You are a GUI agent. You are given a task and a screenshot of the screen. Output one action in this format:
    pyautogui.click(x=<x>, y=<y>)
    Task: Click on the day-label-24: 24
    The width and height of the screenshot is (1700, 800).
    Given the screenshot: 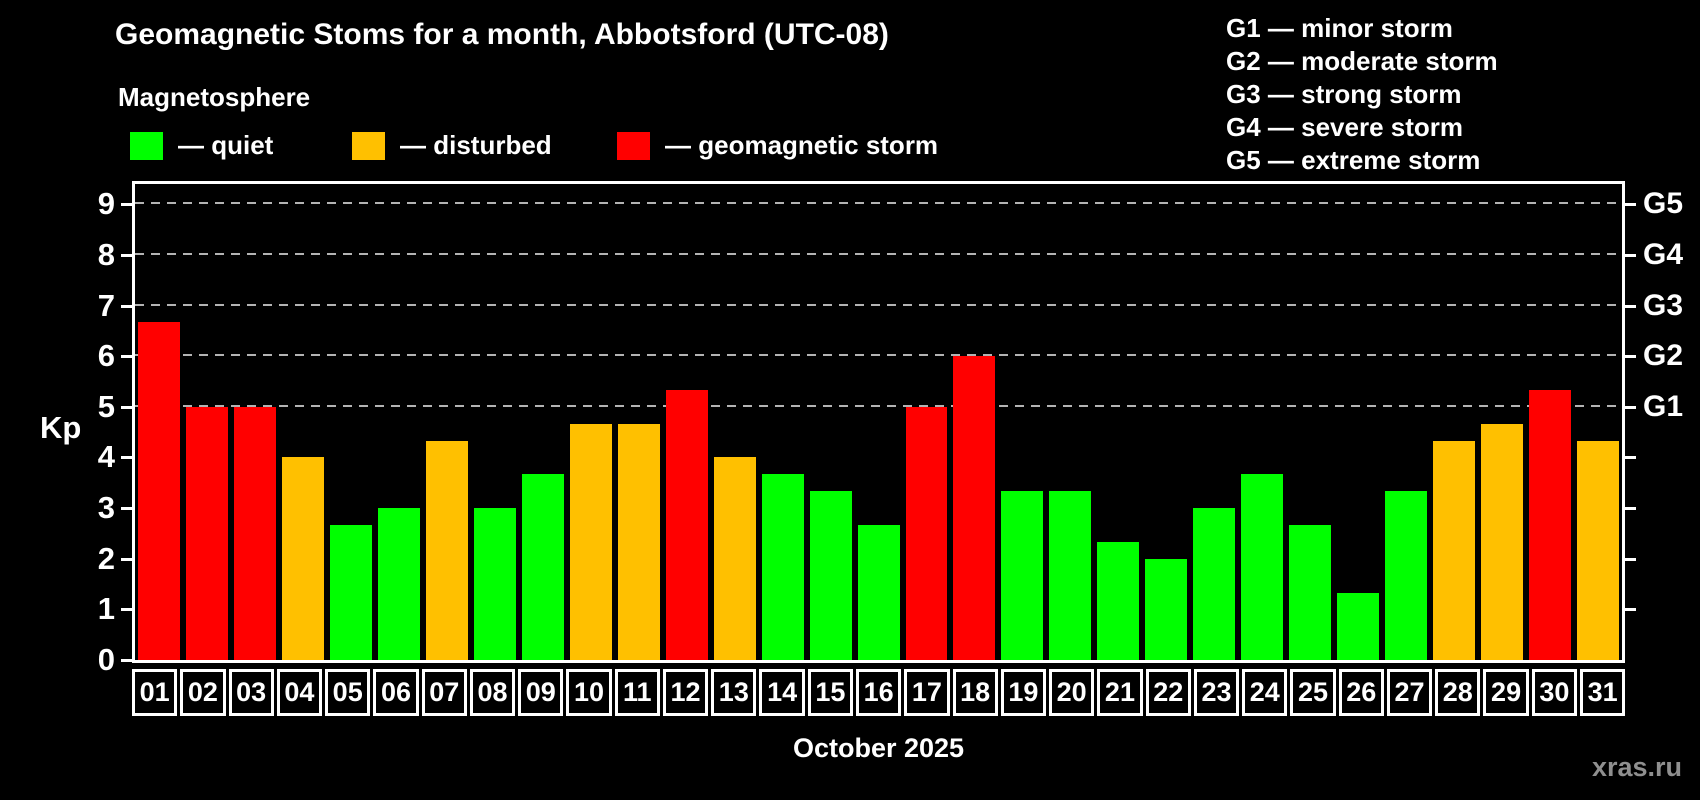 What is the action you would take?
    pyautogui.click(x=1265, y=692)
    